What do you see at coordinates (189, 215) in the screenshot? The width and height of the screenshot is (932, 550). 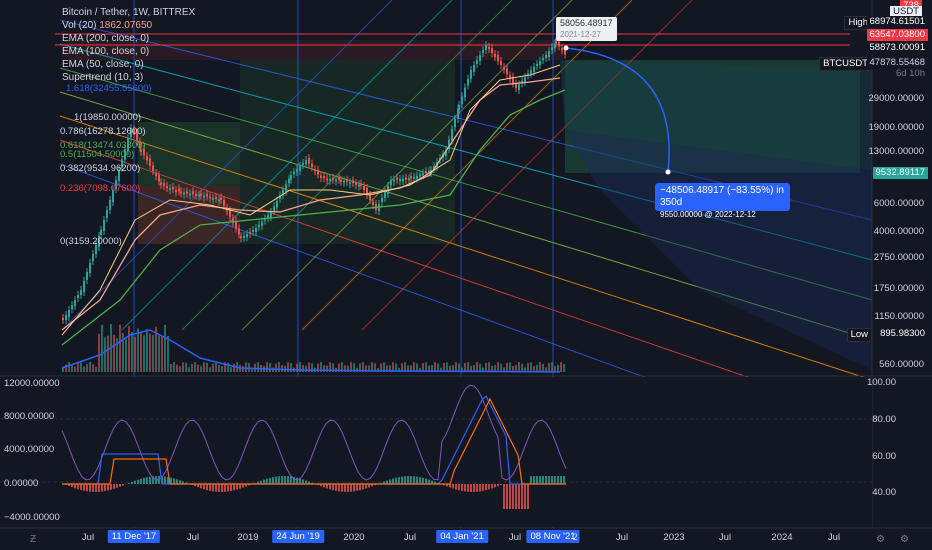 I see `fib-zone-red` at bounding box center [189, 215].